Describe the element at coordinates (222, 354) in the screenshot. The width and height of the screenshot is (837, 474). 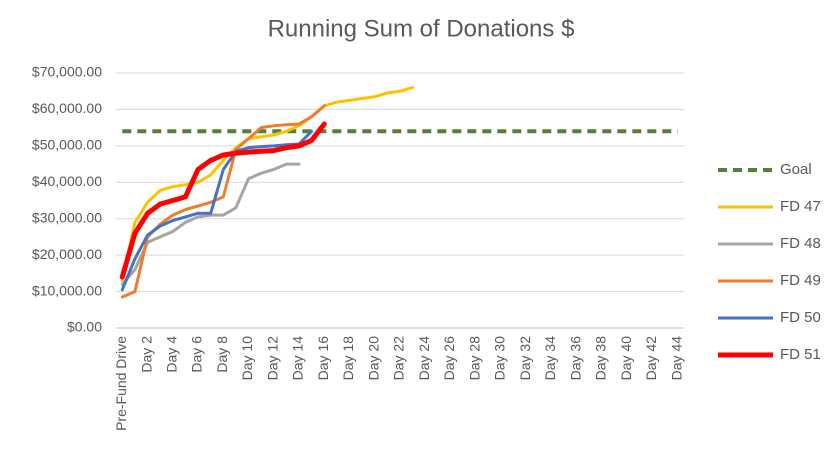
I see `x-tick-label: Day 8` at that location.